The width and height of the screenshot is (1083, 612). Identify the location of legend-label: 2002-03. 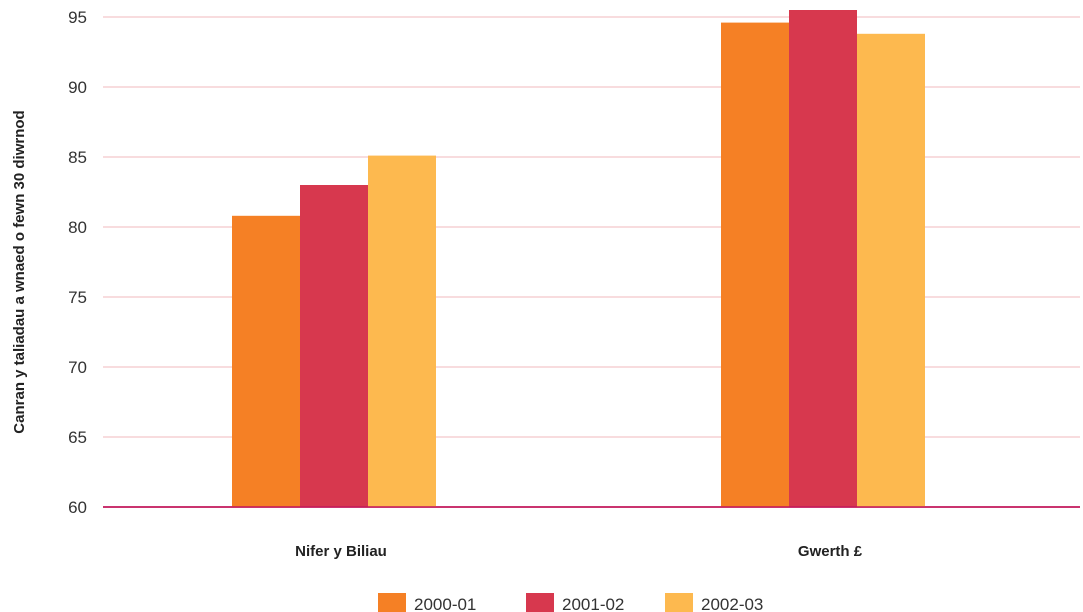
(732, 603).